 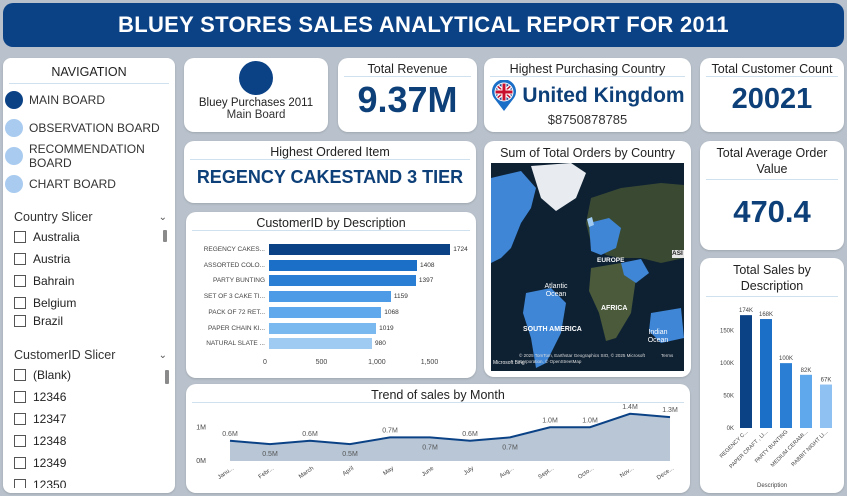 What do you see at coordinates (612, 302) in the screenshot?
I see `map-landmass-africa` at bounding box center [612, 302].